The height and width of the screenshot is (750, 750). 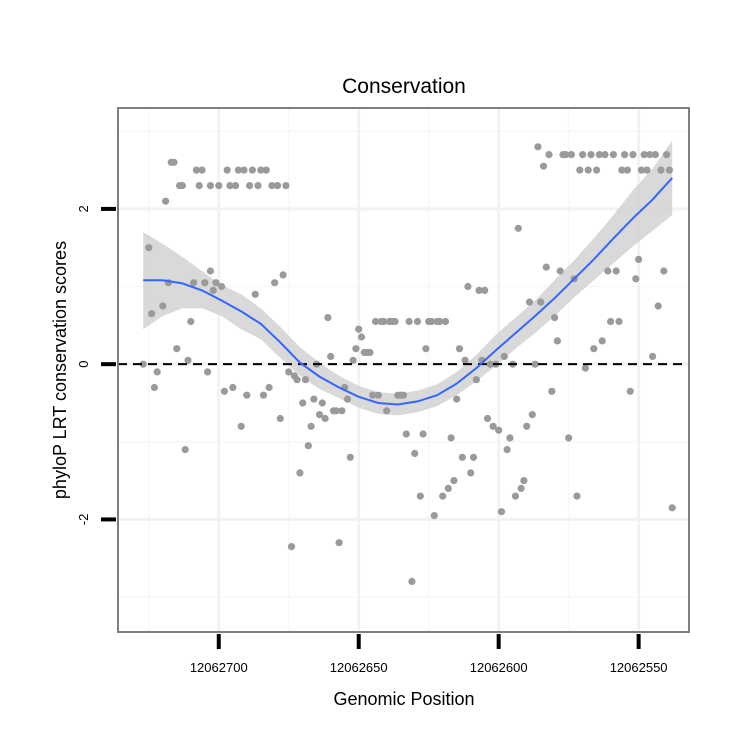 I want to click on x-tick-label: 12062700, so click(x=219, y=667).